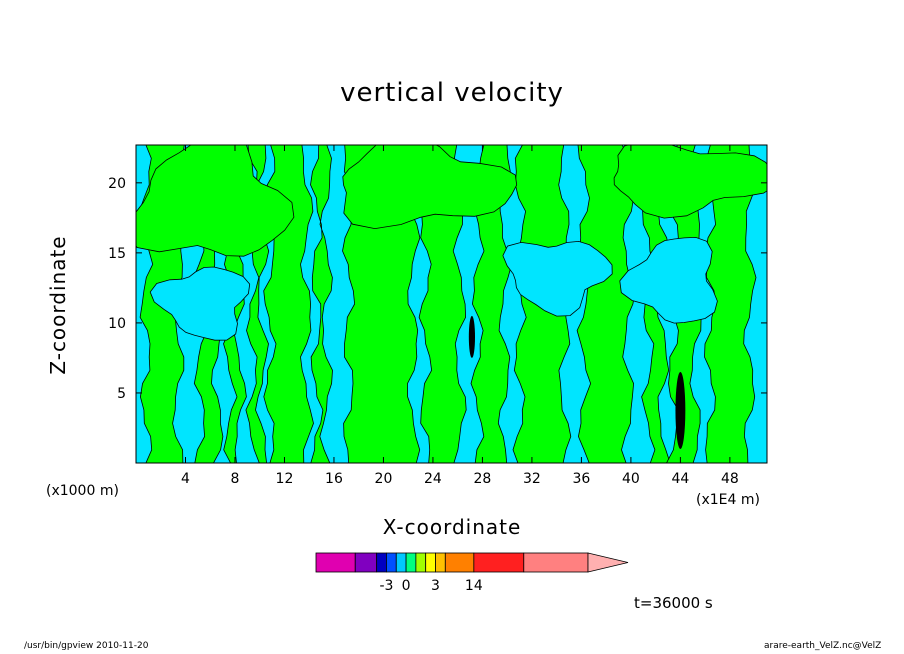  Describe the element at coordinates (728, 500) in the screenshot. I see `x-unit-right: (x1E4 m)` at that location.